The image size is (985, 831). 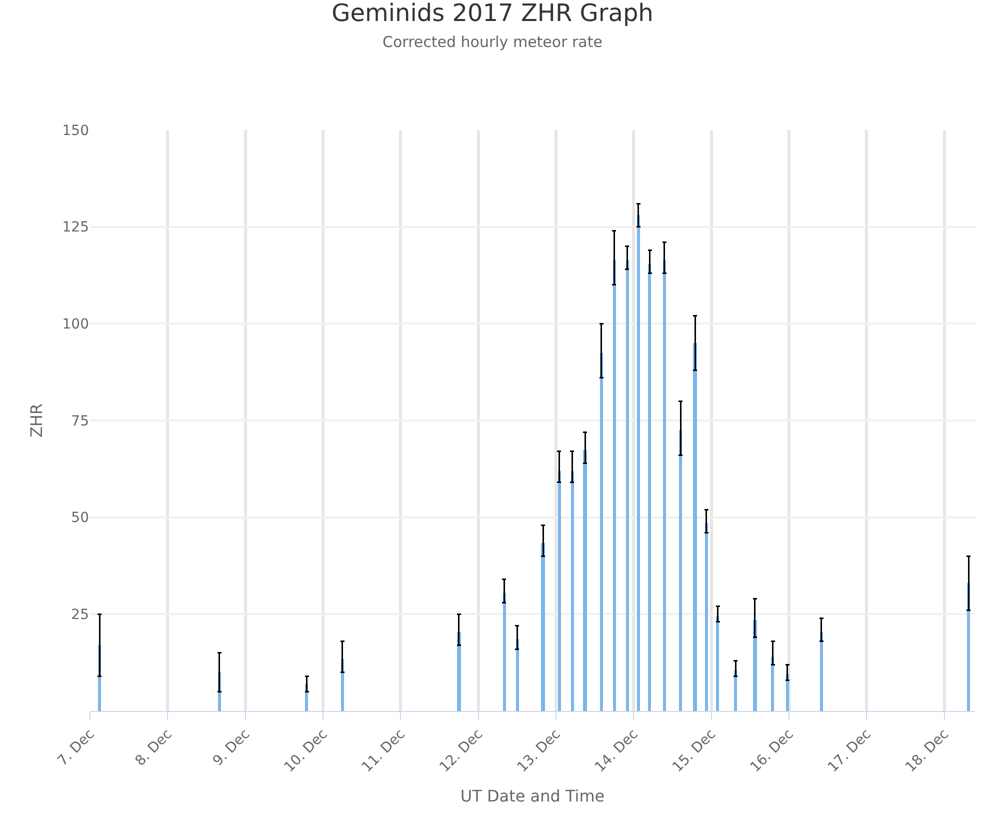 What do you see at coordinates (383, 751) in the screenshot?
I see `x-tick-label: 11. Dec` at bounding box center [383, 751].